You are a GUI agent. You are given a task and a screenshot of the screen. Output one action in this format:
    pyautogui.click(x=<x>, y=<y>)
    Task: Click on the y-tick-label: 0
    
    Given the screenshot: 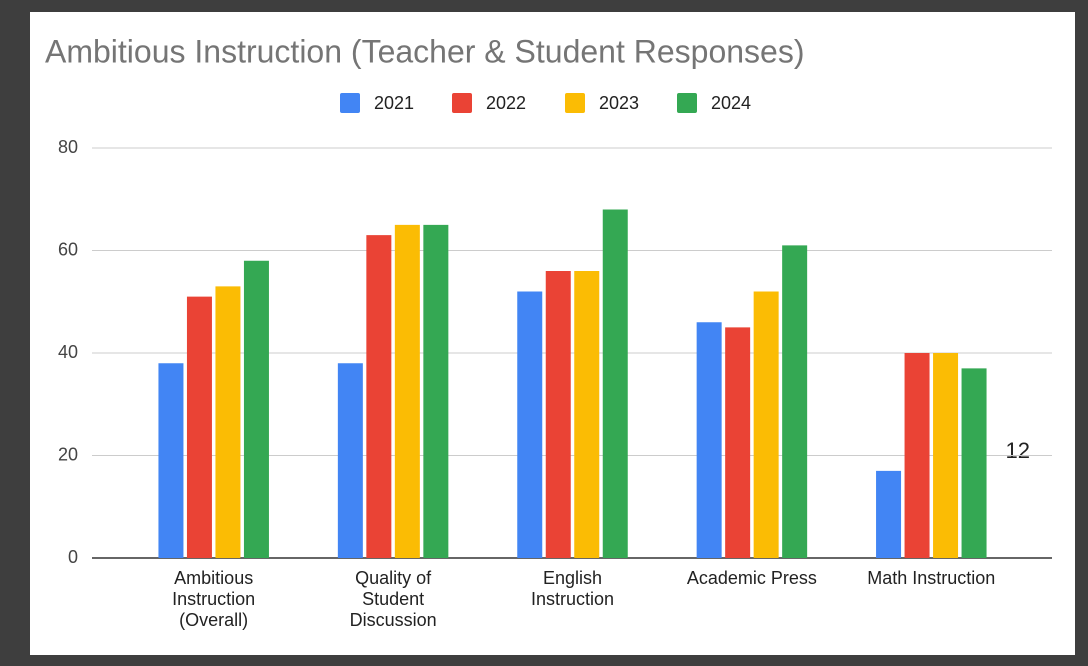 What is the action you would take?
    pyautogui.click(x=73, y=557)
    